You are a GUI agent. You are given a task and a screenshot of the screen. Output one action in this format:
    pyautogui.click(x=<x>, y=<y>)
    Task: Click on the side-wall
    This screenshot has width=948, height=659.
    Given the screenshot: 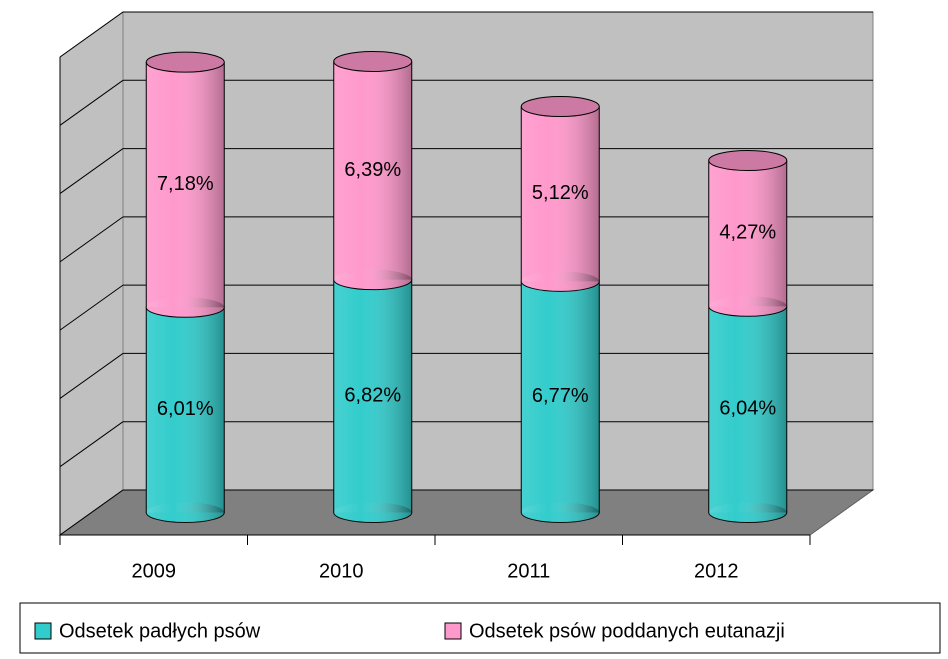 What is the action you would take?
    pyautogui.click(x=91, y=273)
    